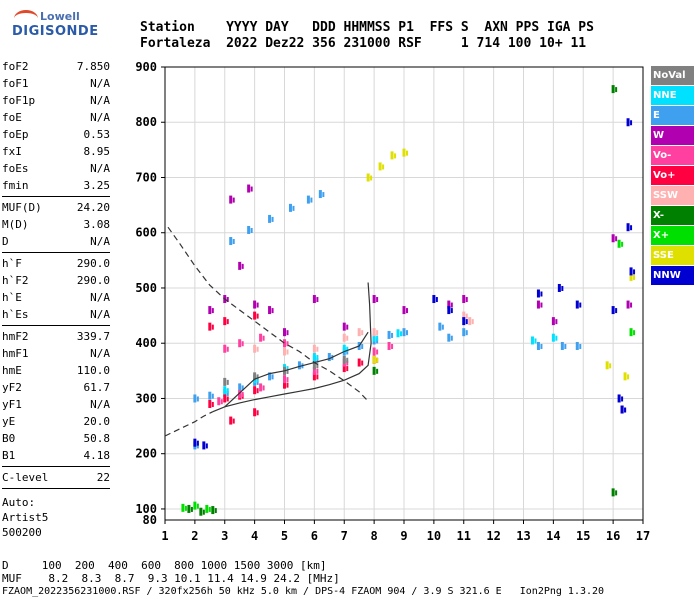 The width and height of the screenshot is (700, 600). I want to click on param-row: yF1 N/A, so click(56, 404).